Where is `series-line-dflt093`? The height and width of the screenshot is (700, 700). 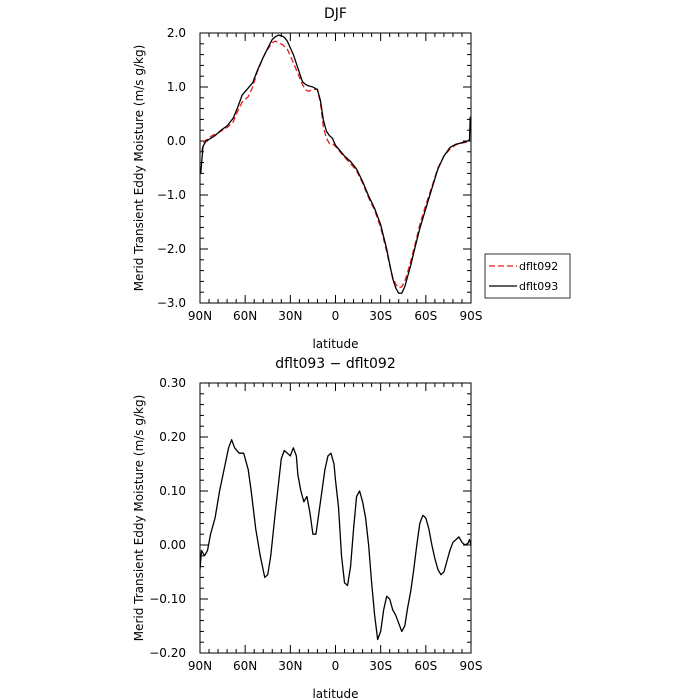
series-line-dflt093 is located at coordinates (335, 164).